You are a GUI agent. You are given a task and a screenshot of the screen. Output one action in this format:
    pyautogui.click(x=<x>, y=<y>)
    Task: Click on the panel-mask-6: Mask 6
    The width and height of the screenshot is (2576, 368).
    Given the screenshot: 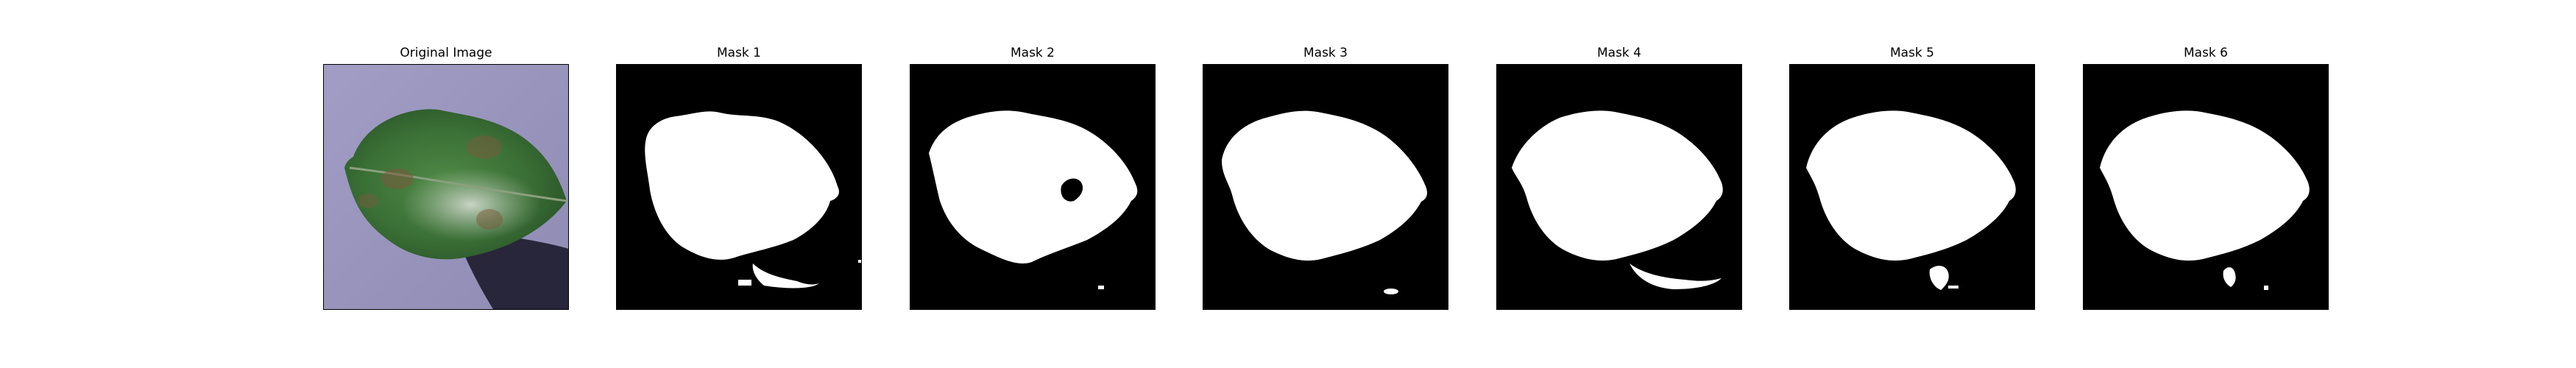 What is the action you would take?
    pyautogui.click(x=2206, y=184)
    